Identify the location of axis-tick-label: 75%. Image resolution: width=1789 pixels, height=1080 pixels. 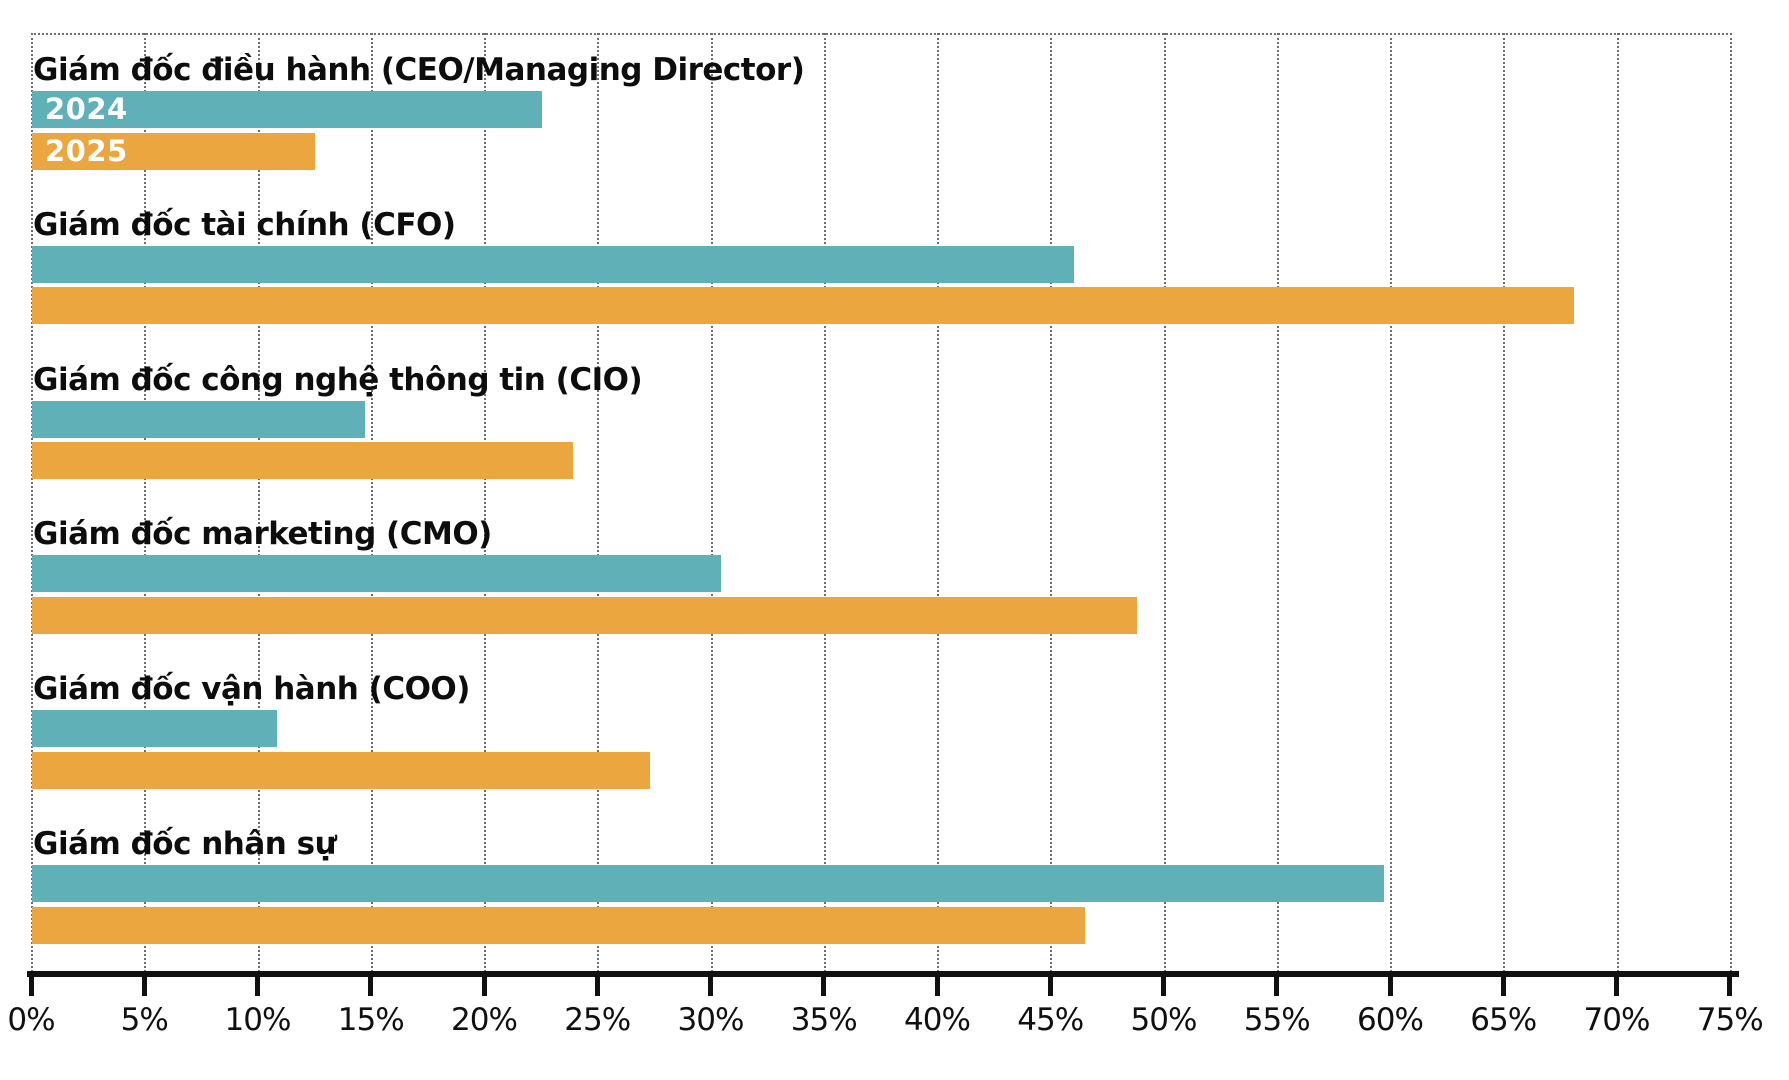
(1730, 1020).